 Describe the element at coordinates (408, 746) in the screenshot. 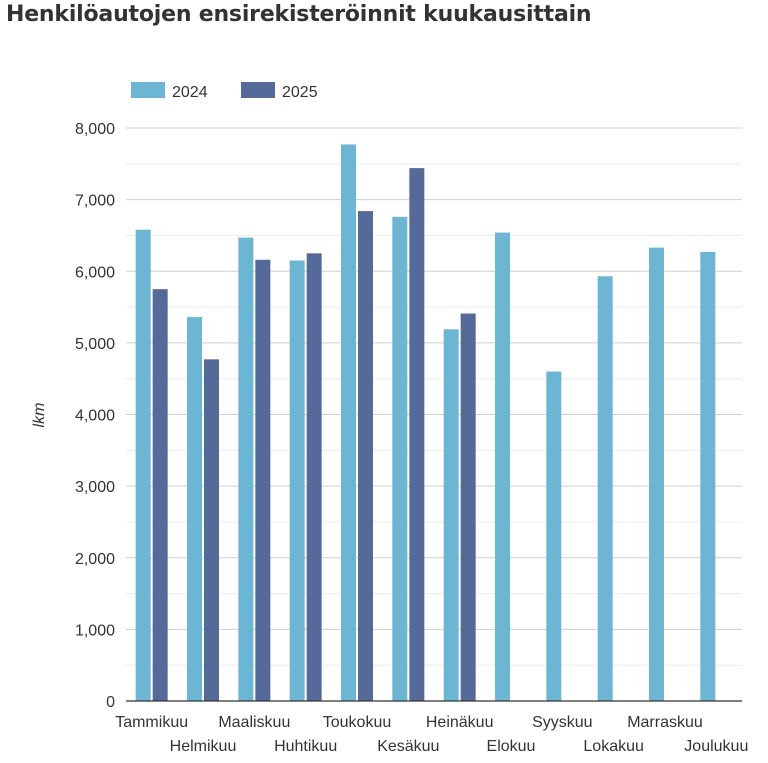

I see `x-tick-label: Kesäkuu` at that location.